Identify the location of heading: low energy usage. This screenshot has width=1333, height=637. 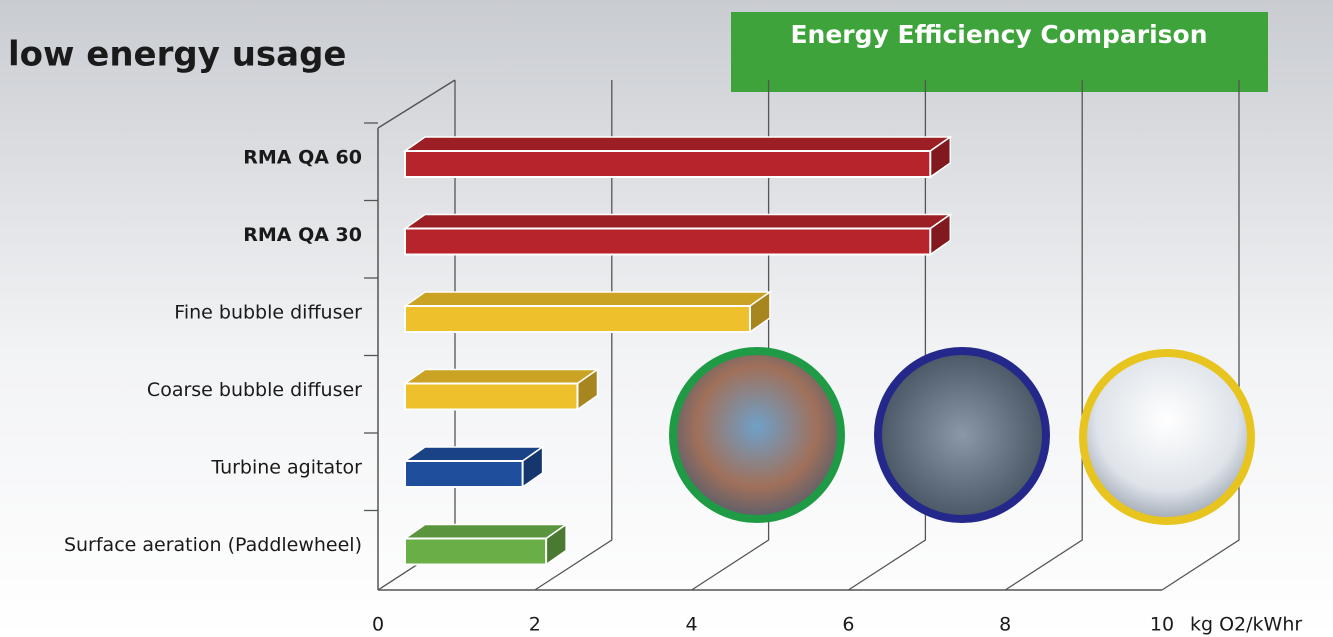
(177, 55).